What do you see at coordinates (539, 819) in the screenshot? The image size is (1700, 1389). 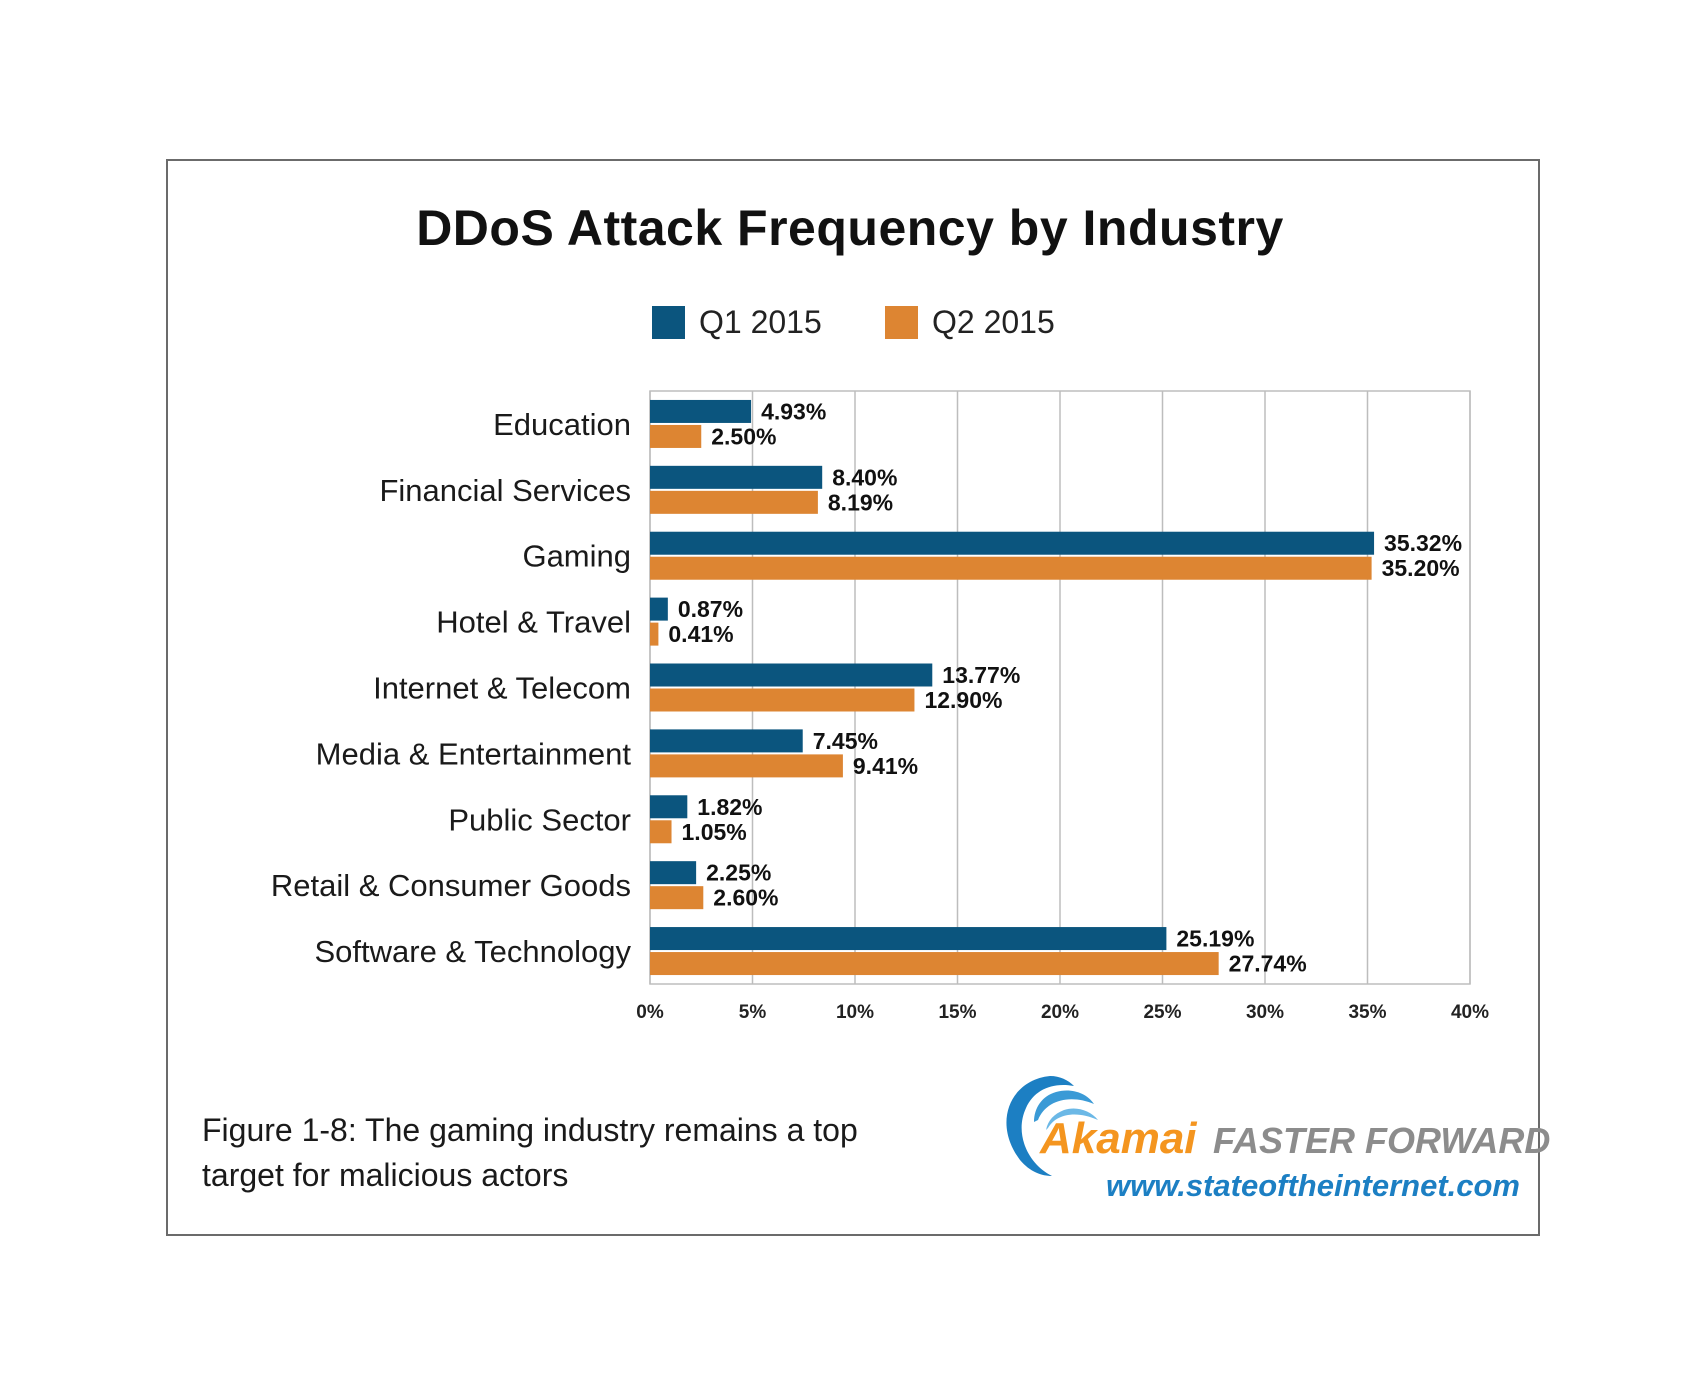 I see `category-label: Public Sector` at bounding box center [539, 819].